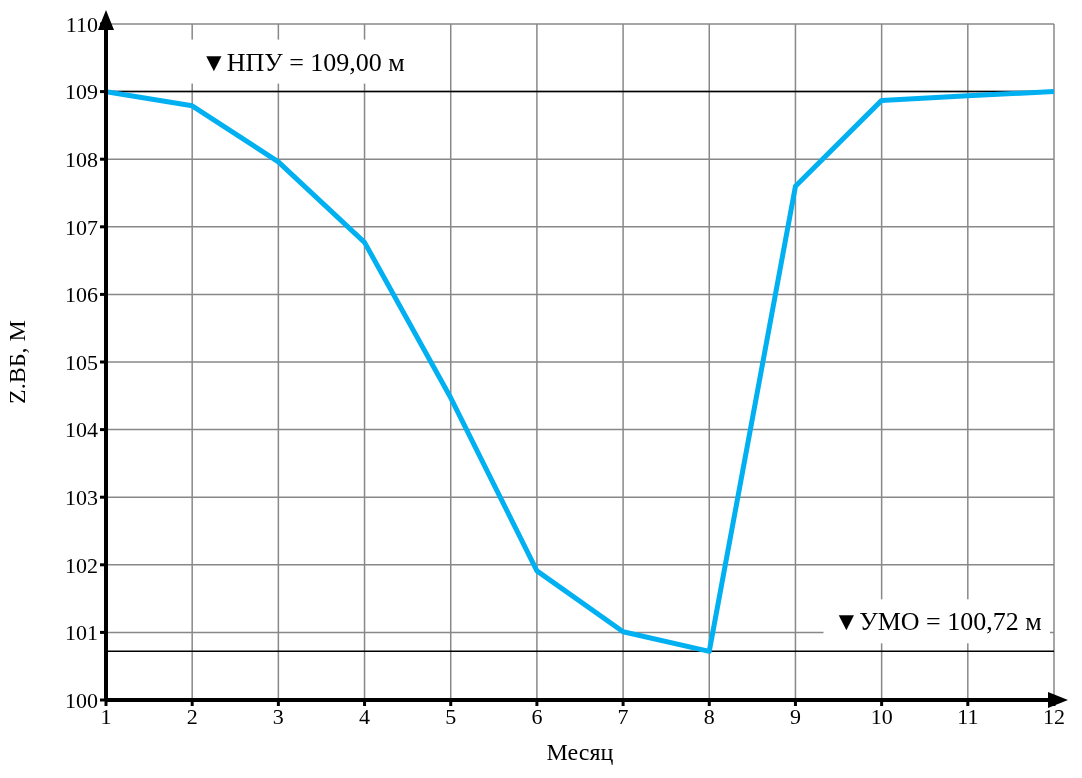  I want to click on x-tick-label: 7, so click(623, 716).